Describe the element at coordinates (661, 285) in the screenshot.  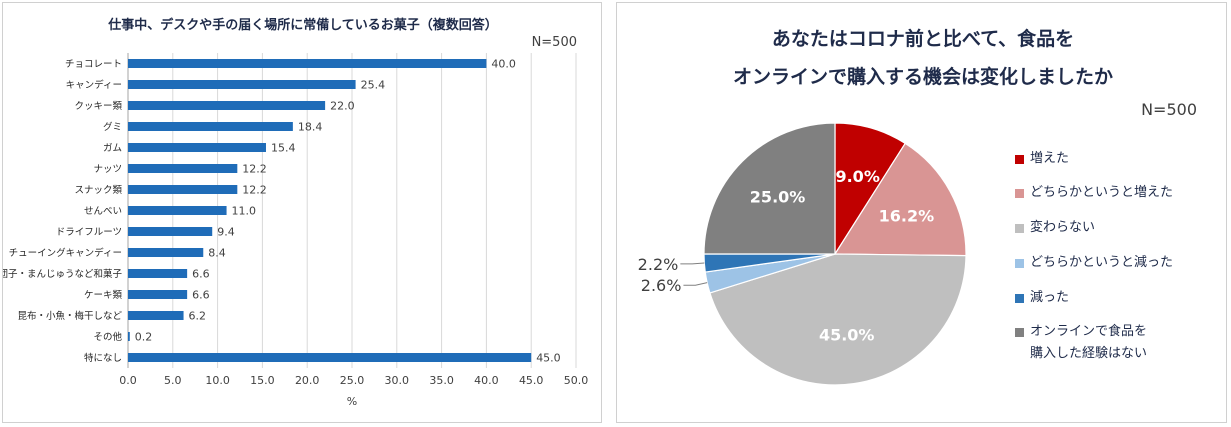
I see `pie-slice-label: 2.6%` at that location.